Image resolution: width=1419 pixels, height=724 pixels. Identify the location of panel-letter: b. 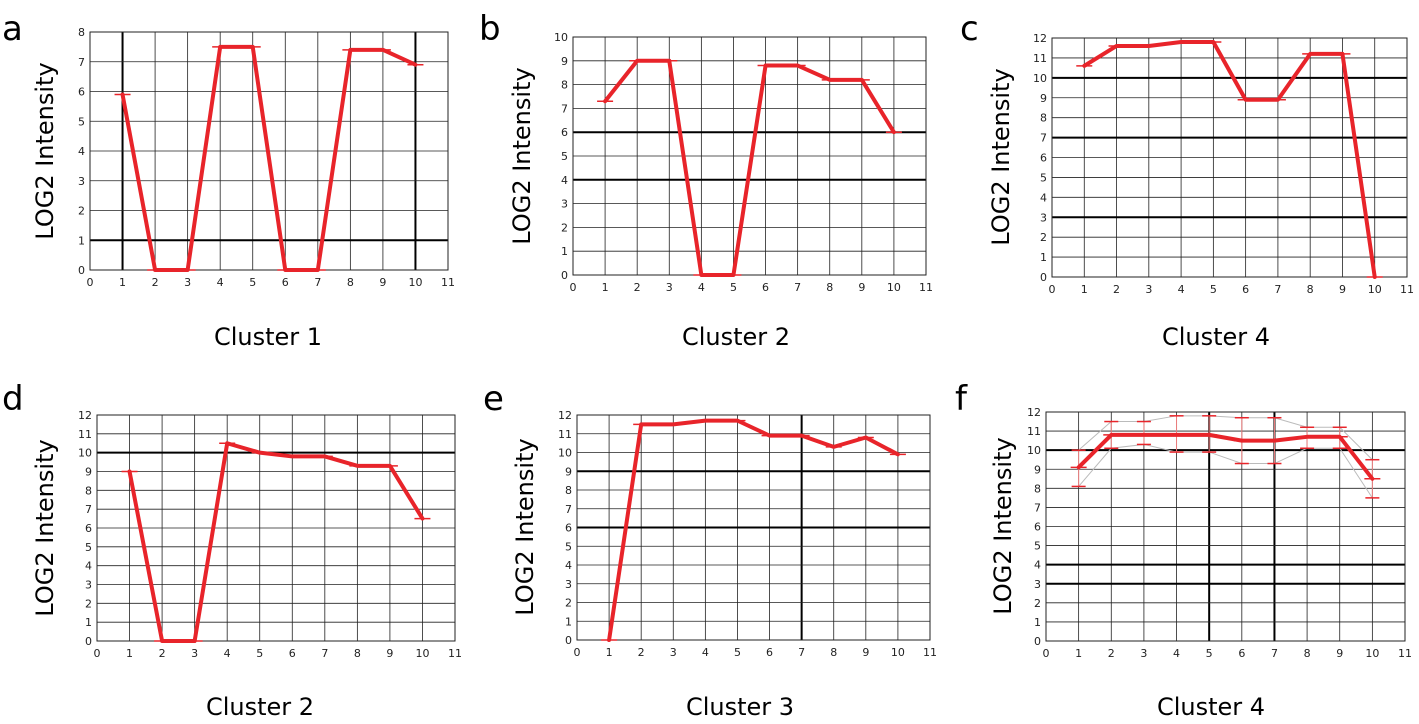
(490, 29).